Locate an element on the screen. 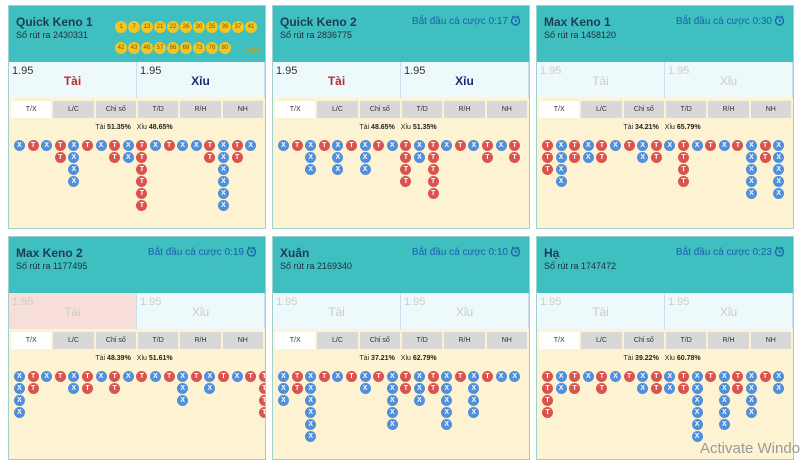 The image size is (800, 462). tab-bar: T/X L/C Chỉ số T/D R/H NH is located at coordinates (401, 340).